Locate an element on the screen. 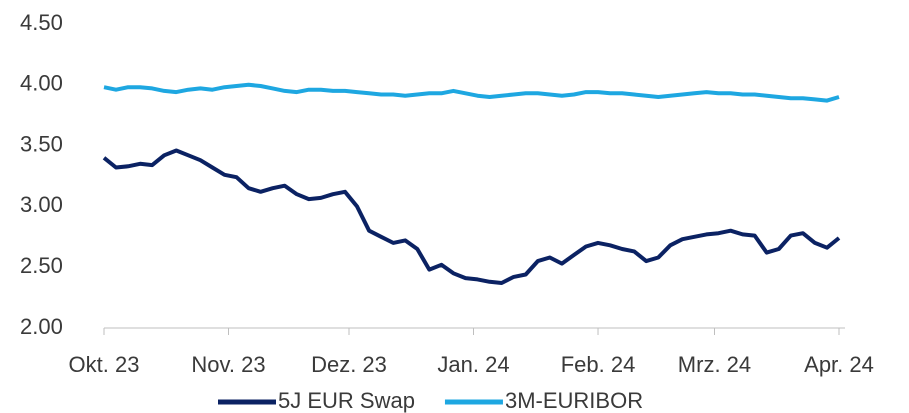 The image size is (909, 413). y-tick-label: 2.00 is located at coordinates (41, 326).